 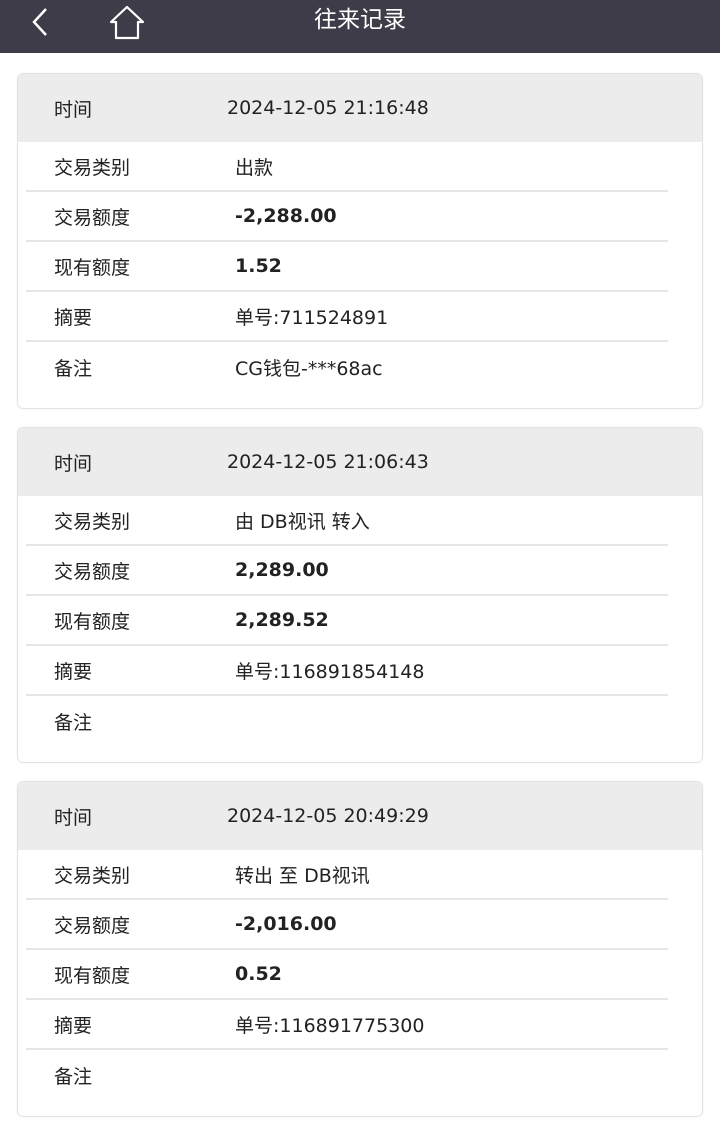 I want to click on page-title: 往来记录, so click(x=360, y=20).